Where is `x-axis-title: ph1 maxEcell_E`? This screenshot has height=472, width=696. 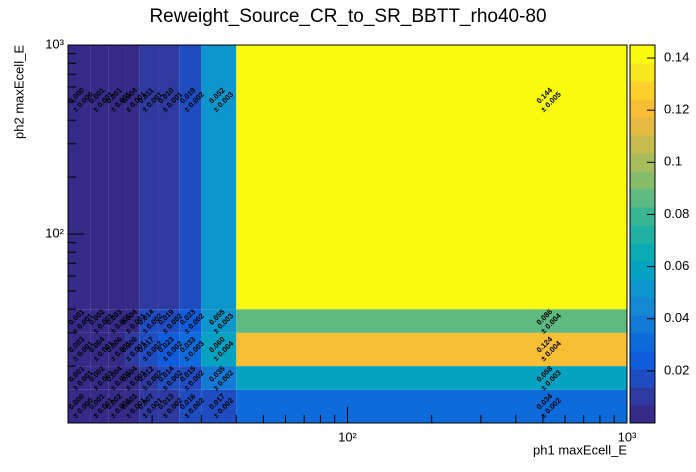
x-axis-title: ph1 maxEcell_E is located at coordinates (580, 449).